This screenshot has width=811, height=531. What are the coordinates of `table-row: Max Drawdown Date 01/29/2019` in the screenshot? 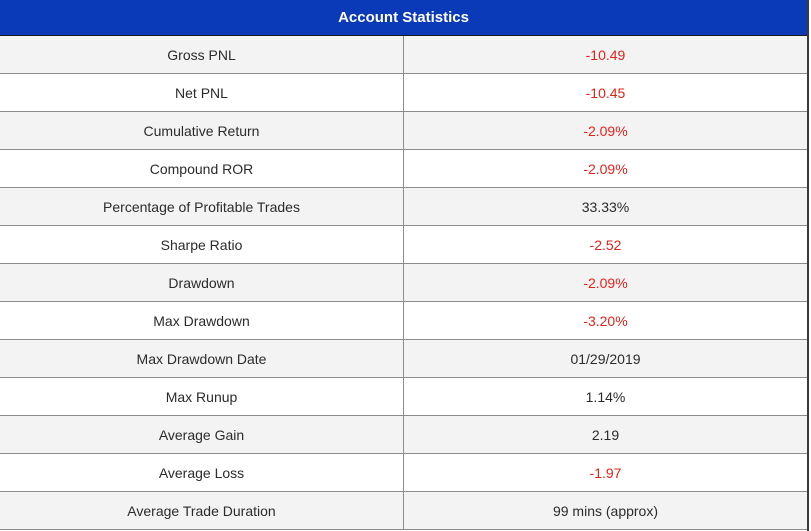 It's located at (403, 359).